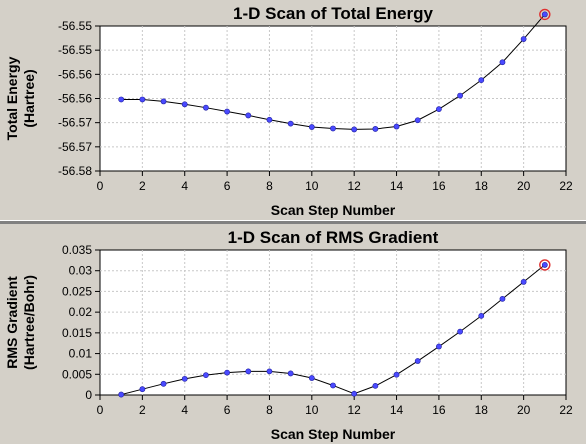 The image size is (586, 444). I want to click on gradient-current-point-marker, so click(545, 265).